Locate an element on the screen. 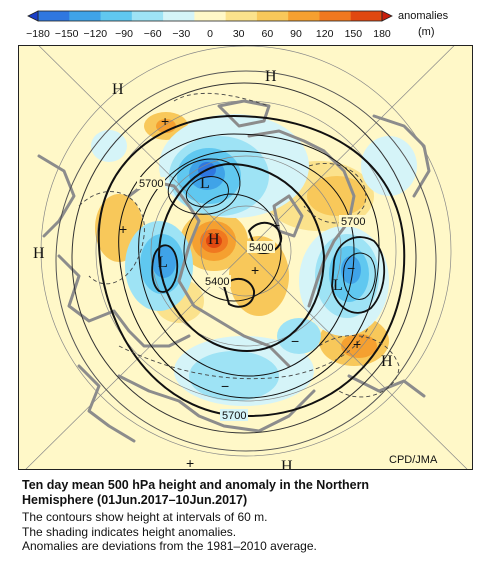 Image resolution: width=480 pixels, height=570 pixels. caption-line2: The shading indicates height anomalies. is located at coordinates (129, 531).